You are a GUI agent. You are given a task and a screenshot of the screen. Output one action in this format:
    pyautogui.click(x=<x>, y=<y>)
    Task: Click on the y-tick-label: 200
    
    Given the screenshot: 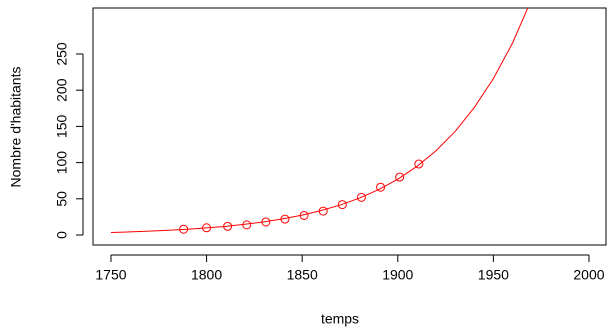 What is the action you would take?
    pyautogui.click(x=62, y=90)
    